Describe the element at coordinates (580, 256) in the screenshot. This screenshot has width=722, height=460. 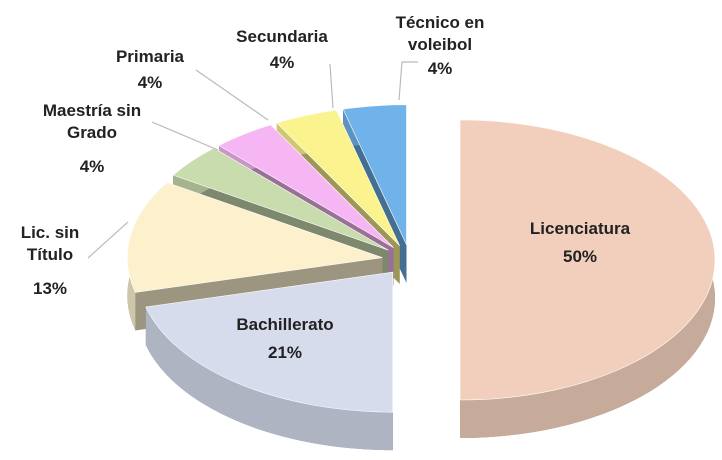
I see `value-label: 50%` at that location.